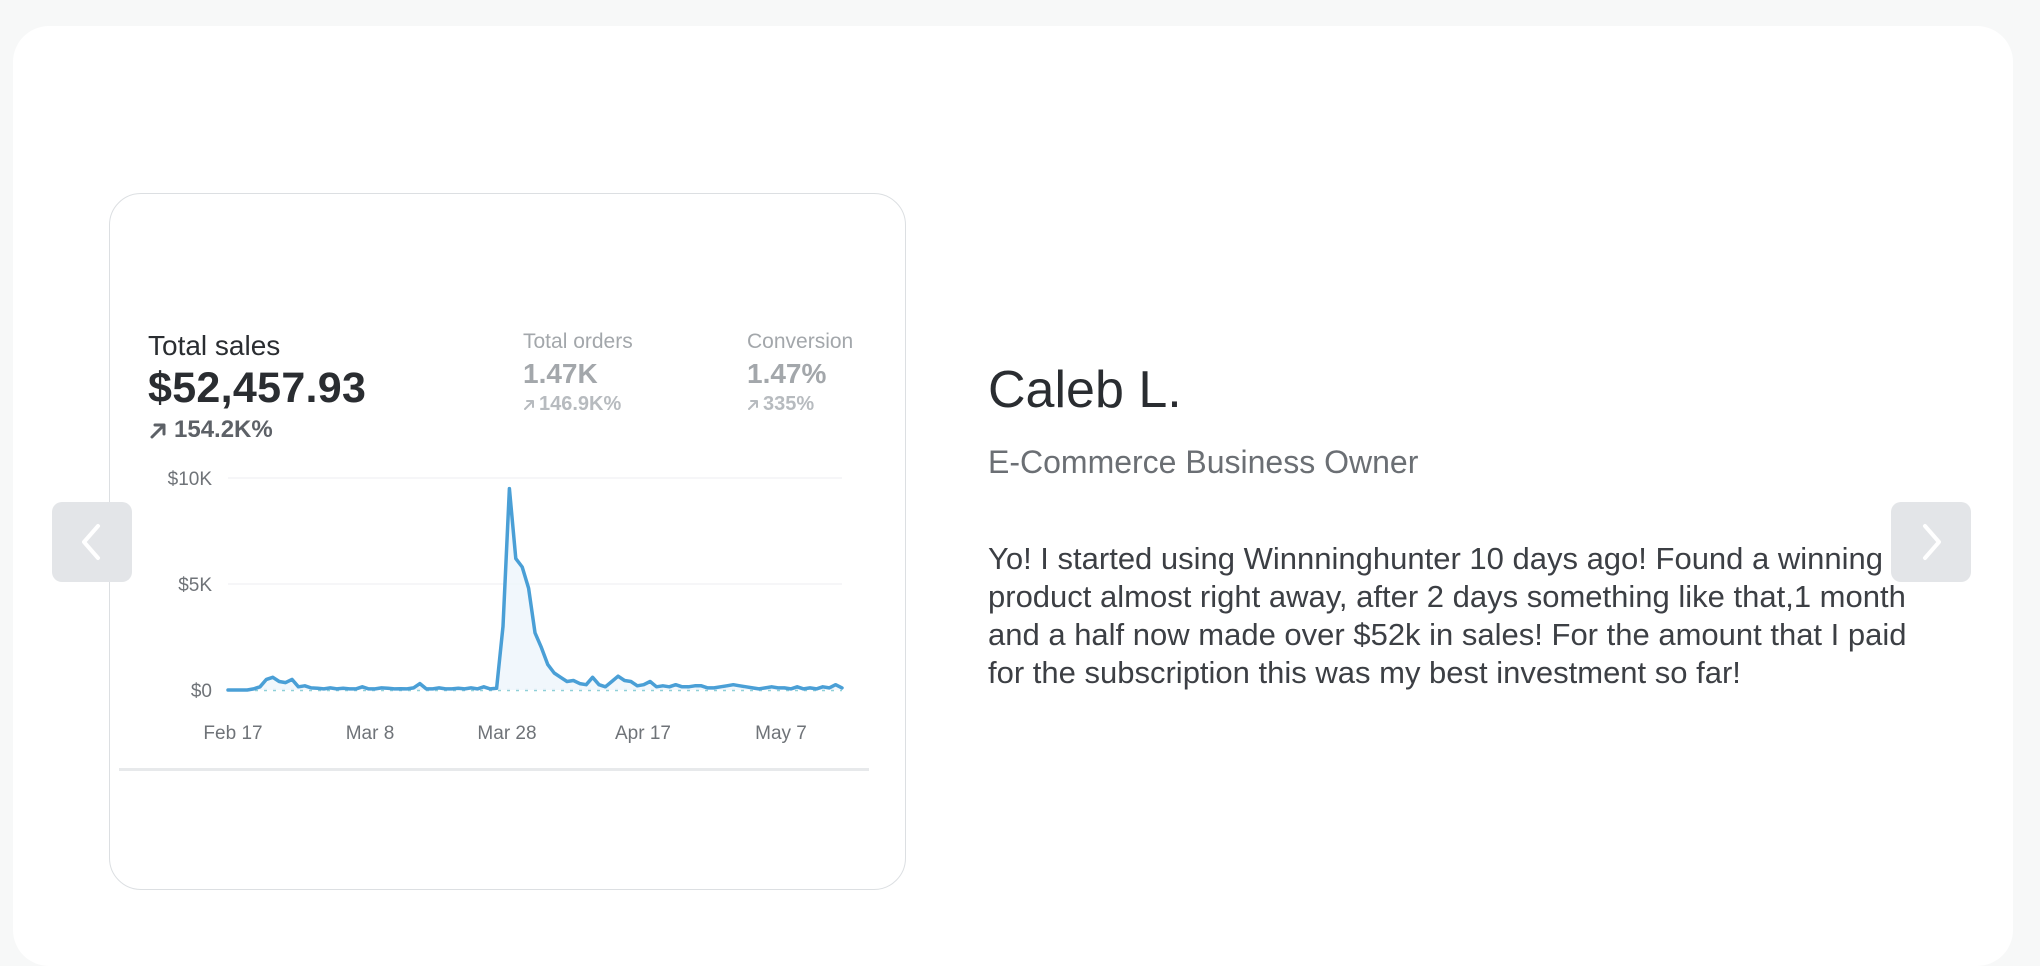 The height and width of the screenshot is (966, 2040). What do you see at coordinates (787, 373) in the screenshot?
I see `conversion-value: 1.47%` at bounding box center [787, 373].